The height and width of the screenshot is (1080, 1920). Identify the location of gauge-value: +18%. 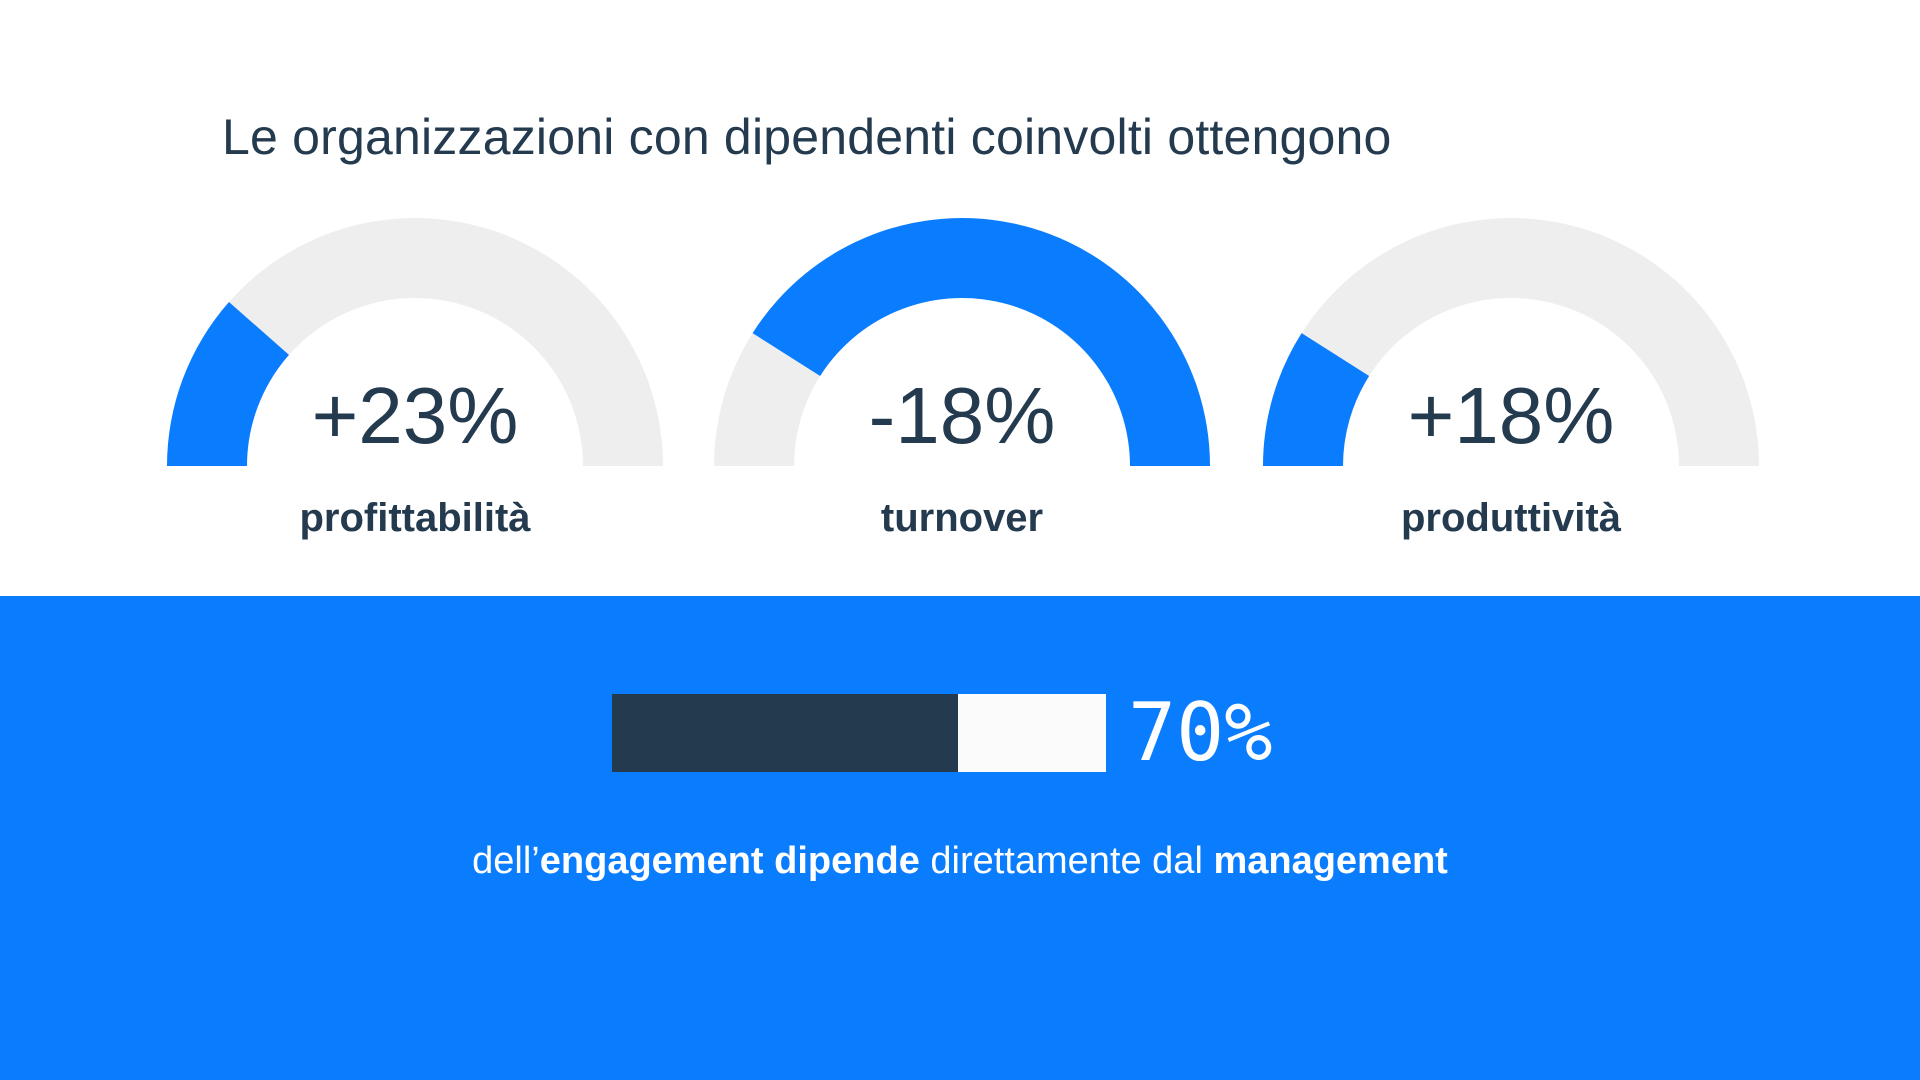
(1511, 415).